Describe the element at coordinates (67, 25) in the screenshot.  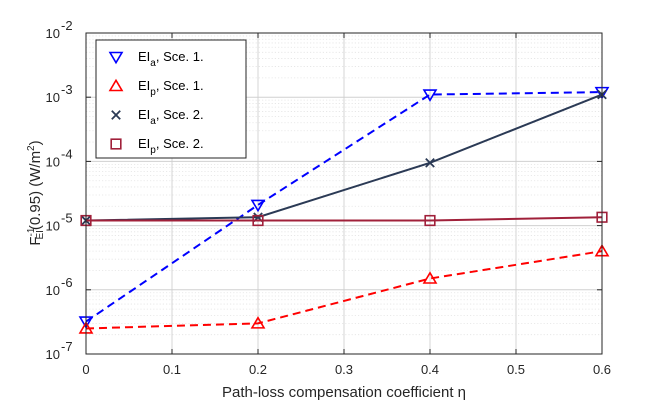
I see `y-tick-exponent: -2` at that location.